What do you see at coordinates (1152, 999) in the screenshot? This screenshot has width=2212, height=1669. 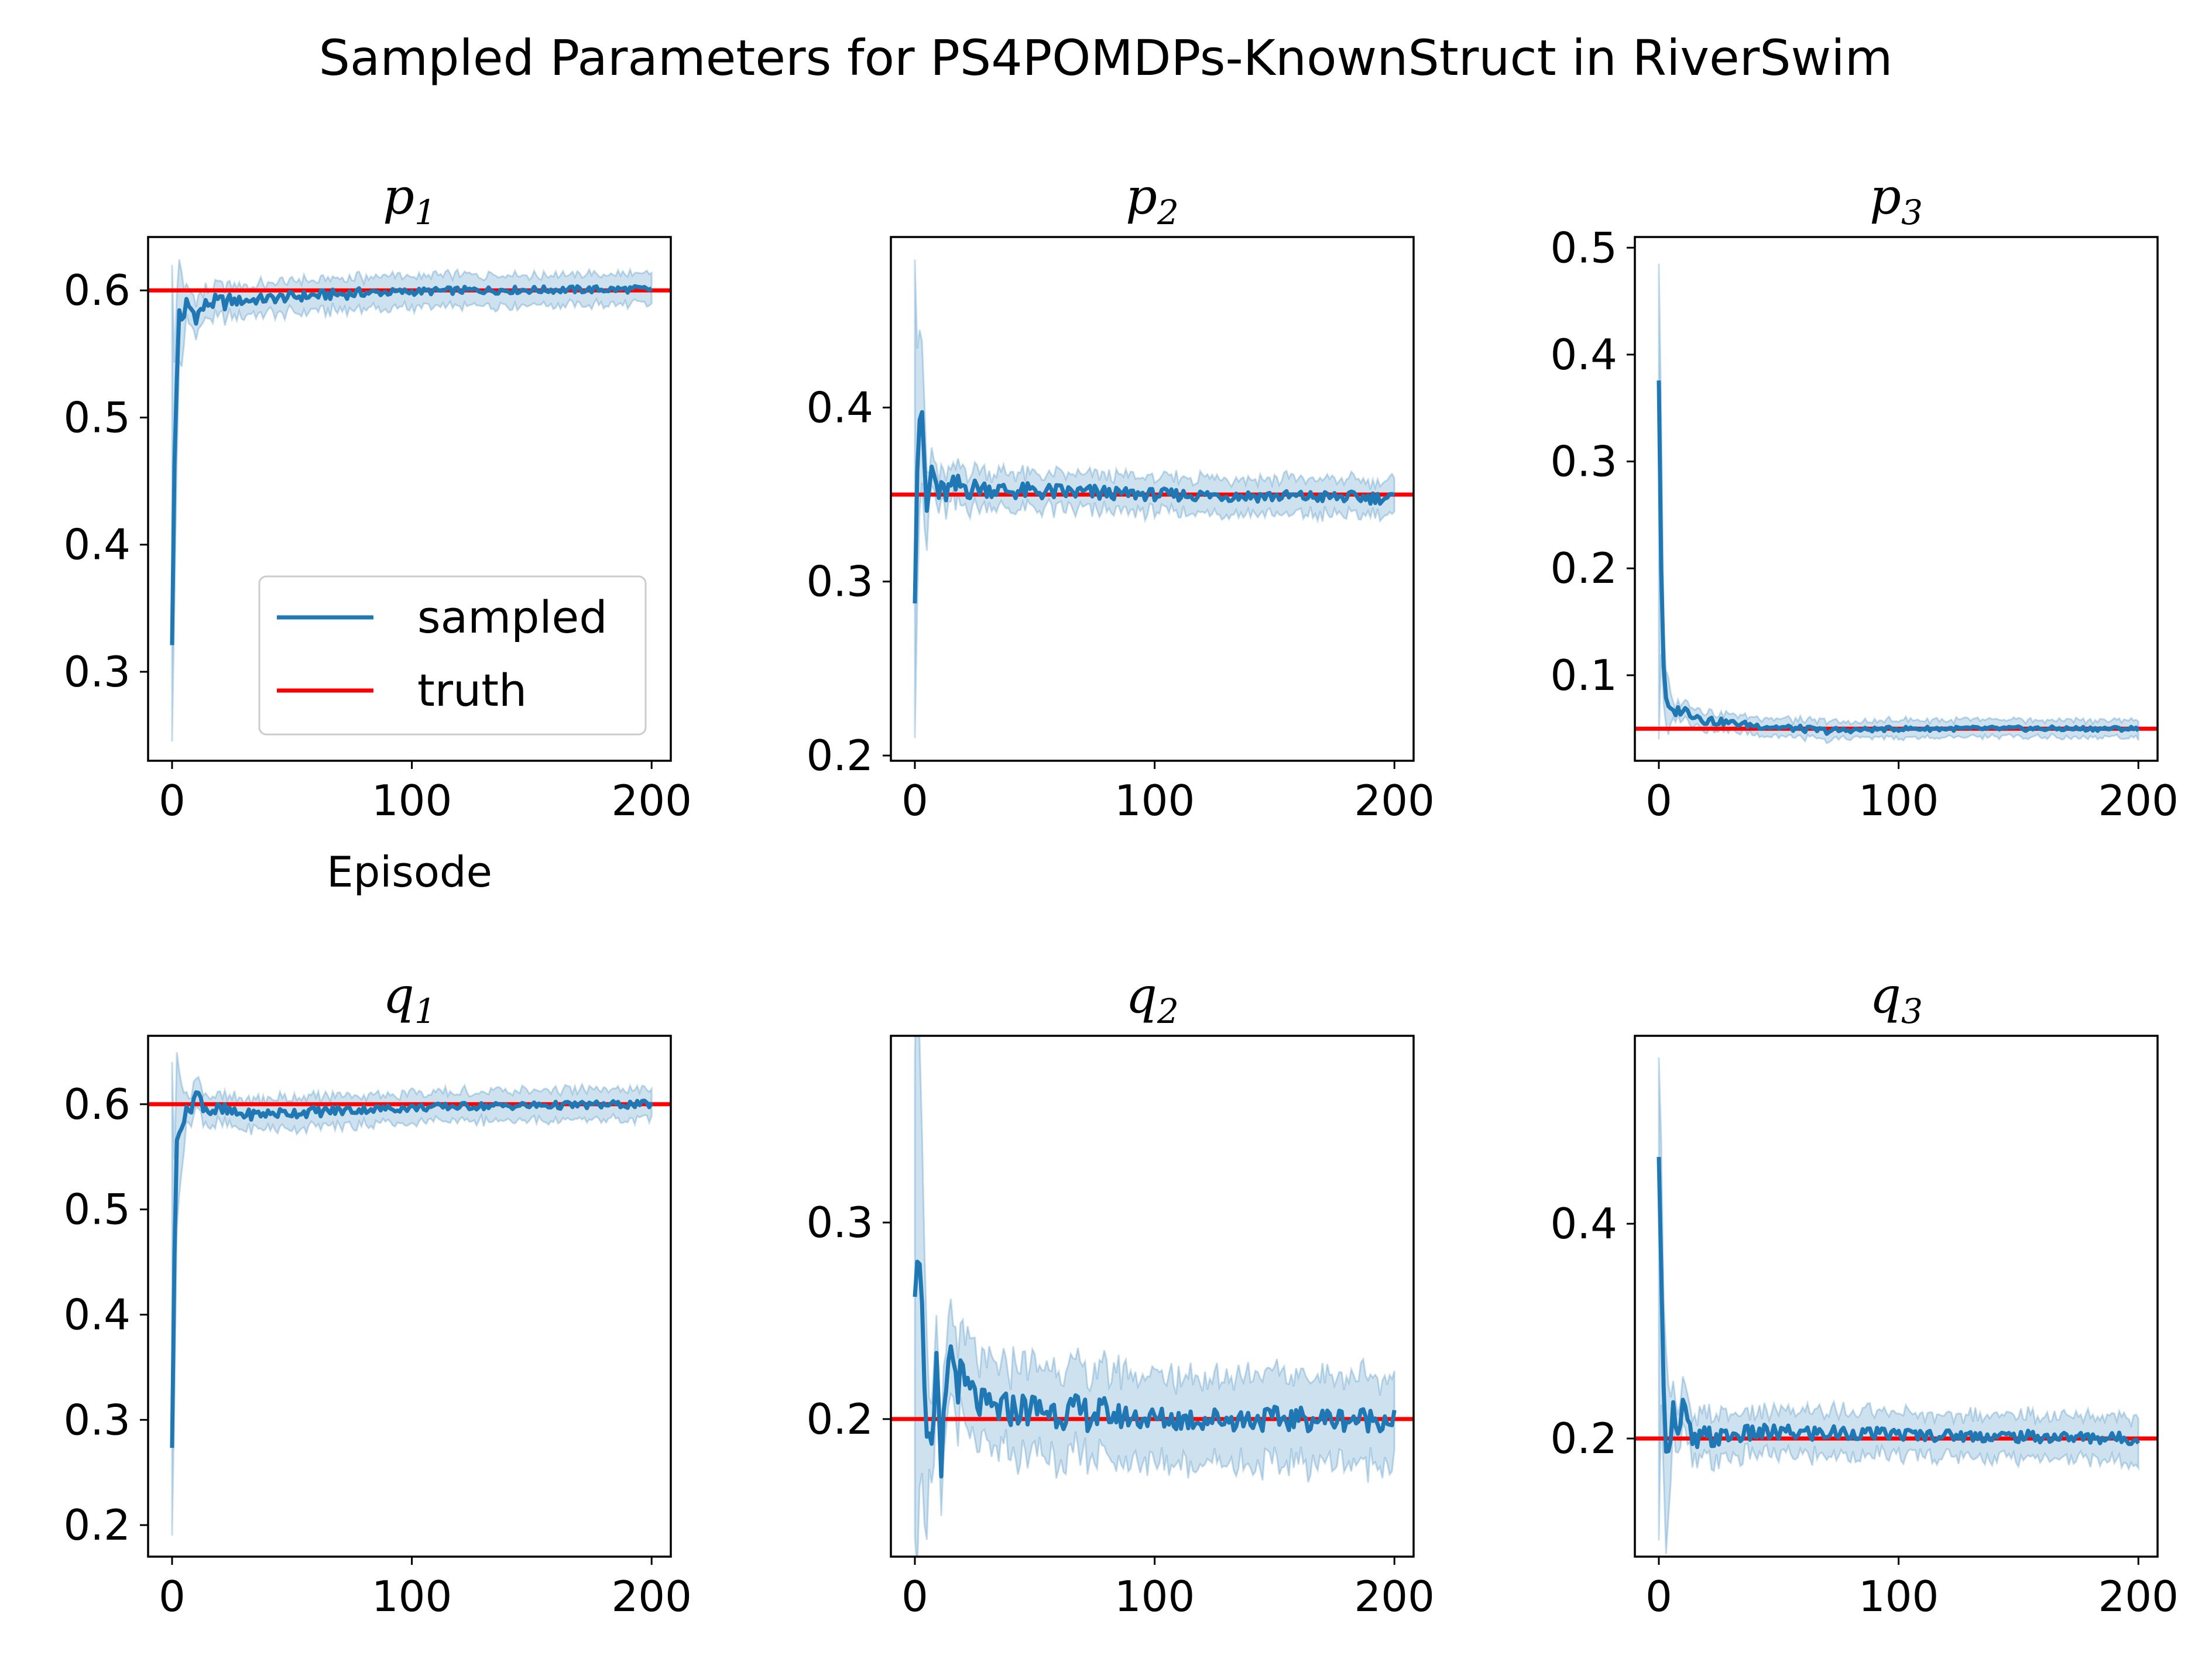 I see `subplot-title: q2` at bounding box center [1152, 999].